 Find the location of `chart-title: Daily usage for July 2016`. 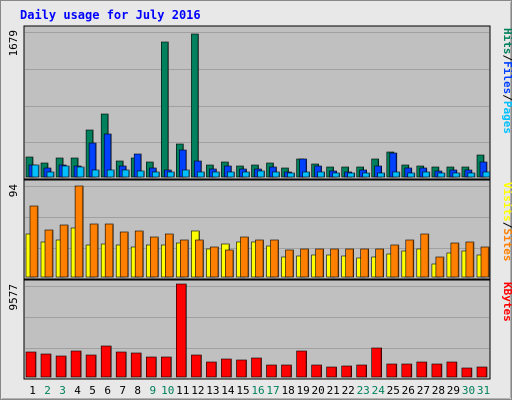

chart-title: Daily usage for July 2016 is located at coordinates (110, 15).